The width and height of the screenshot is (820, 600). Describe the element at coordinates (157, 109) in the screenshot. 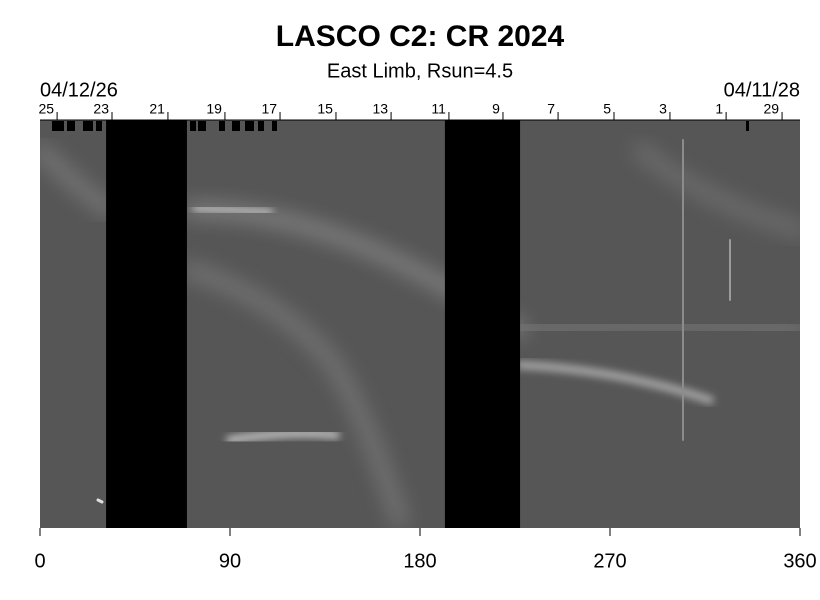

I see `date-tick-label: 21` at that location.